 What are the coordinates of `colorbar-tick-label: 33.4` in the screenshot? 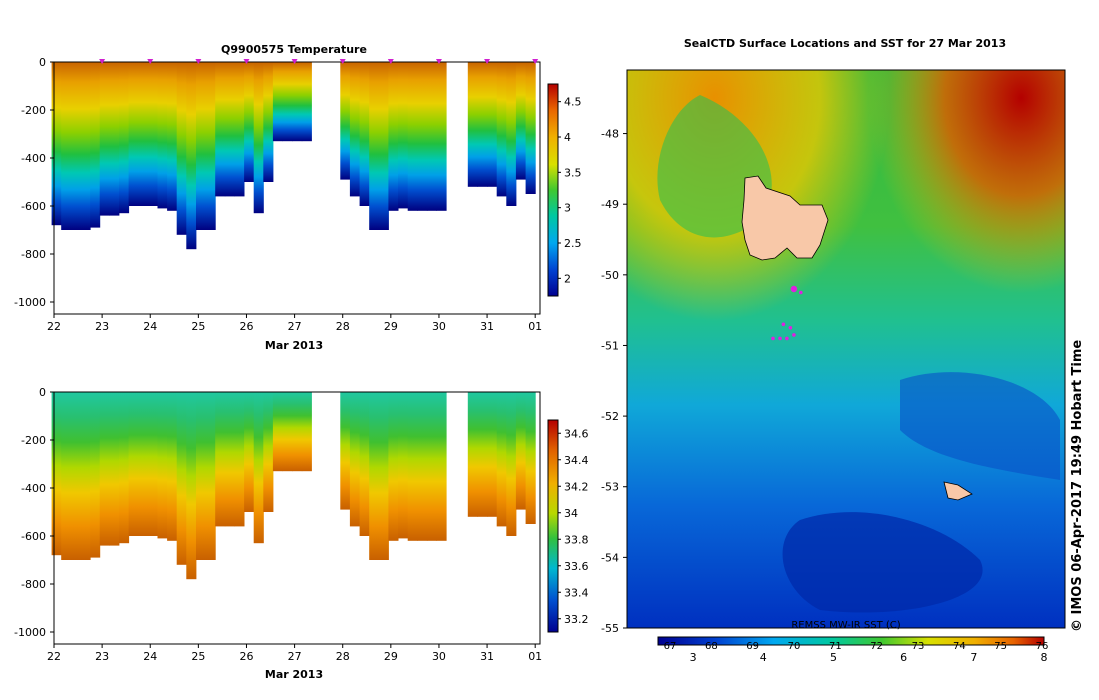 It's located at (576, 592).